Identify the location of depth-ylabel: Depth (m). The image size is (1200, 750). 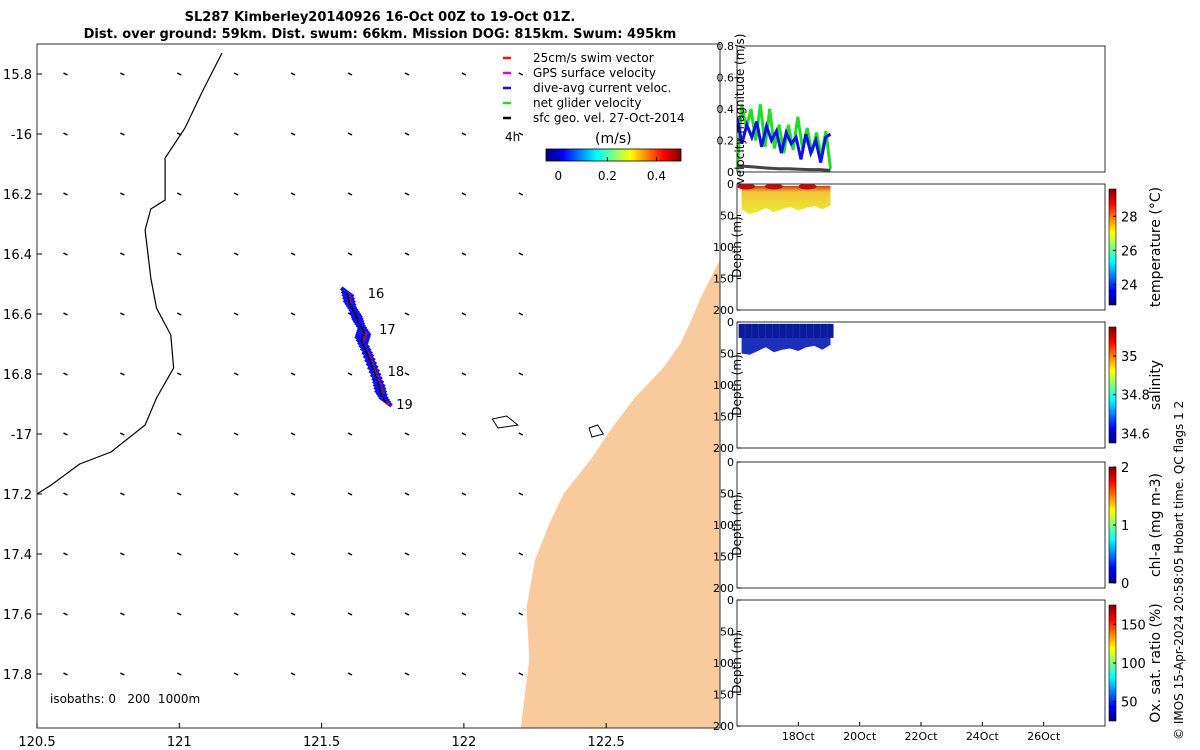
(737, 246).